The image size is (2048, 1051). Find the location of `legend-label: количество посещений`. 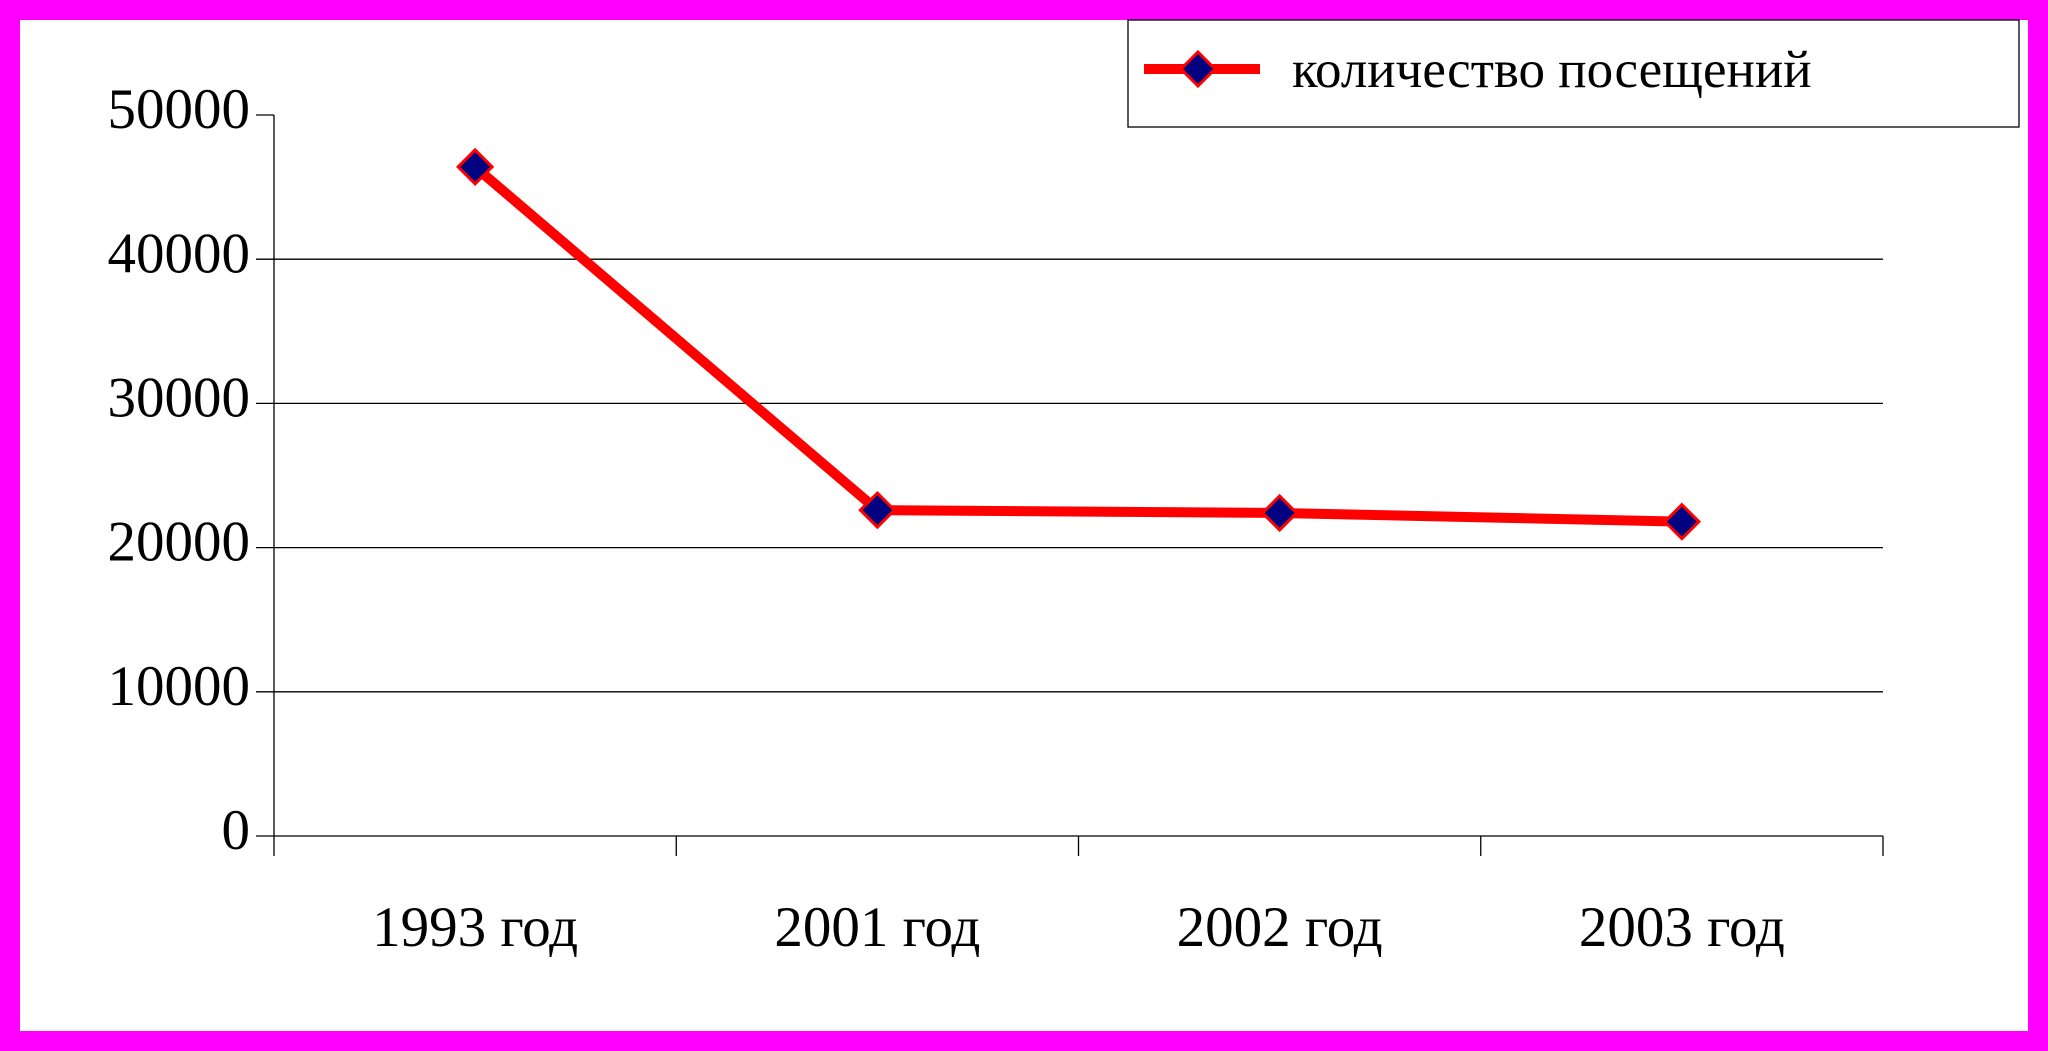

legend-label: количество посещений is located at coordinates (1552, 70).